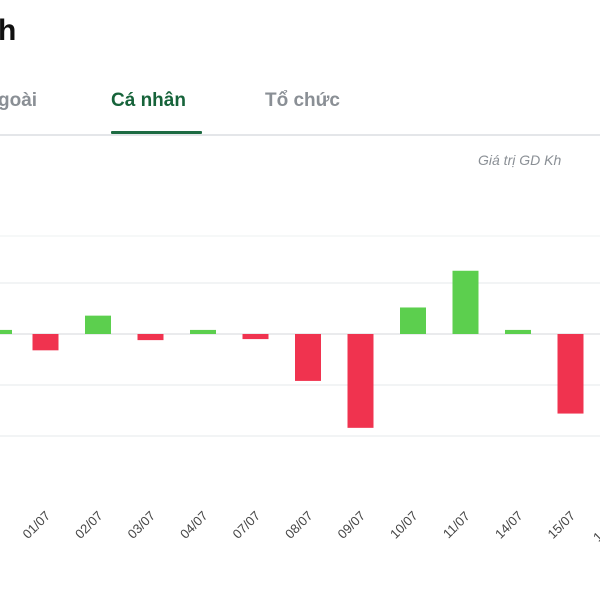 The height and width of the screenshot is (600, 600). What do you see at coordinates (37, 525) in the screenshot?
I see `x-tick-label: 01/07` at bounding box center [37, 525].